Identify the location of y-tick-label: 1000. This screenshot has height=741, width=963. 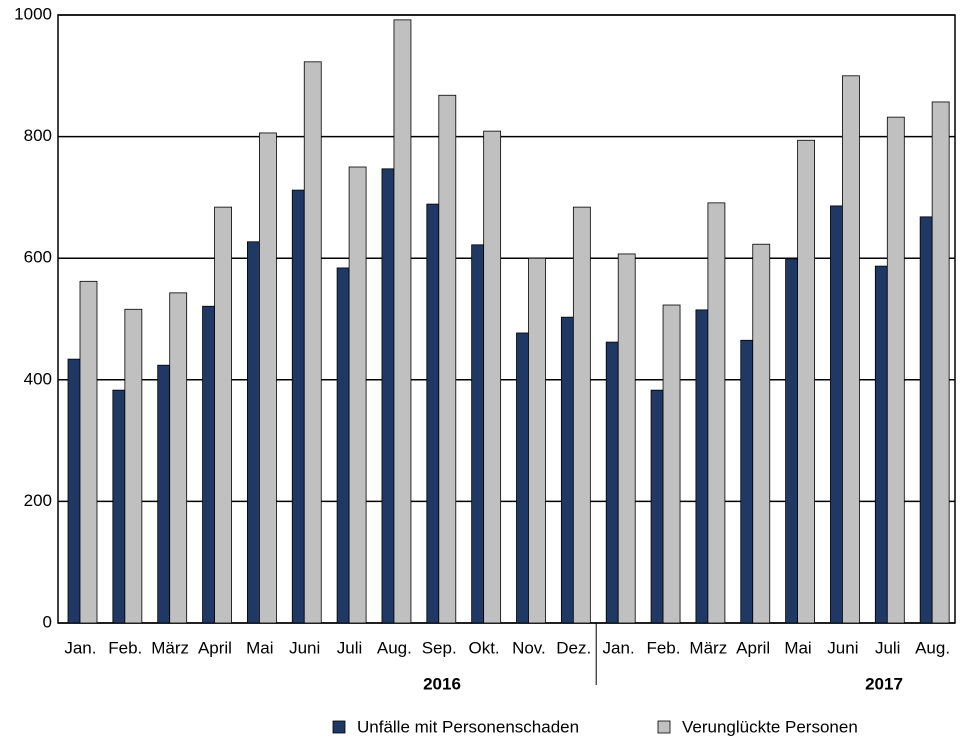
(33, 13).